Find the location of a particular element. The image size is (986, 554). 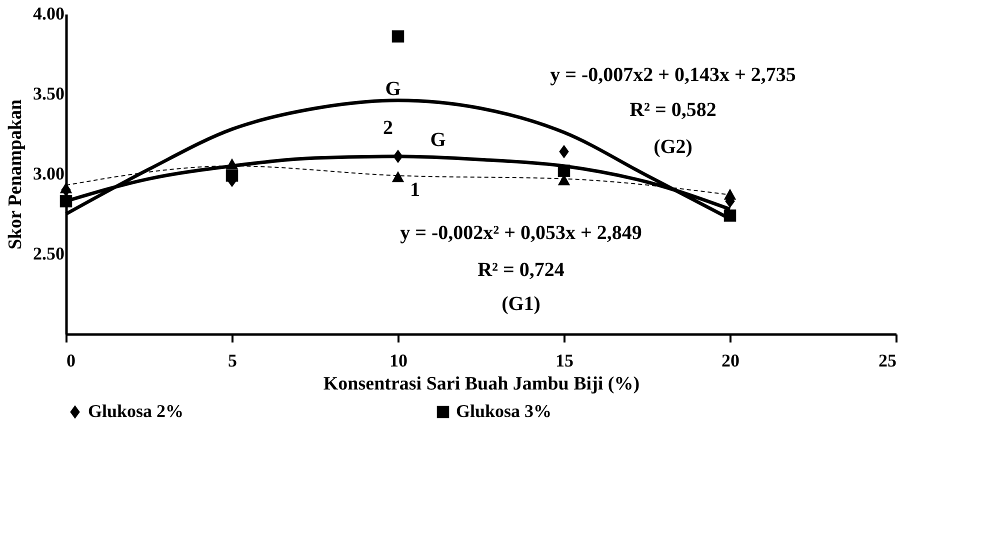

x-tick-label: 10 is located at coordinates (399, 360).